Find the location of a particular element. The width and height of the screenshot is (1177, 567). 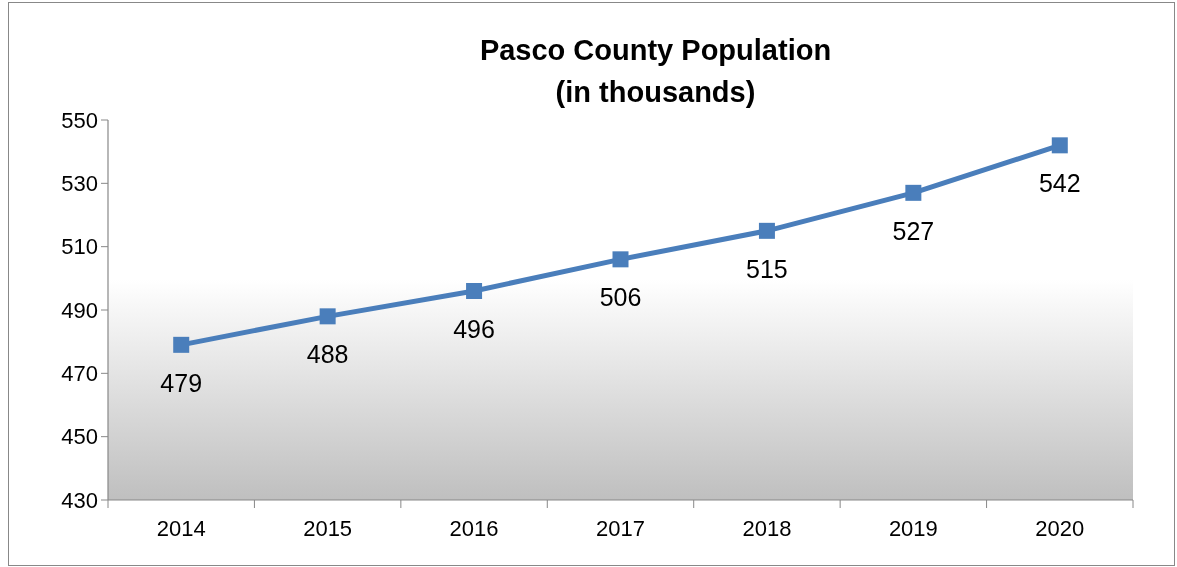

x-tick-label: 2020 is located at coordinates (1060, 528).